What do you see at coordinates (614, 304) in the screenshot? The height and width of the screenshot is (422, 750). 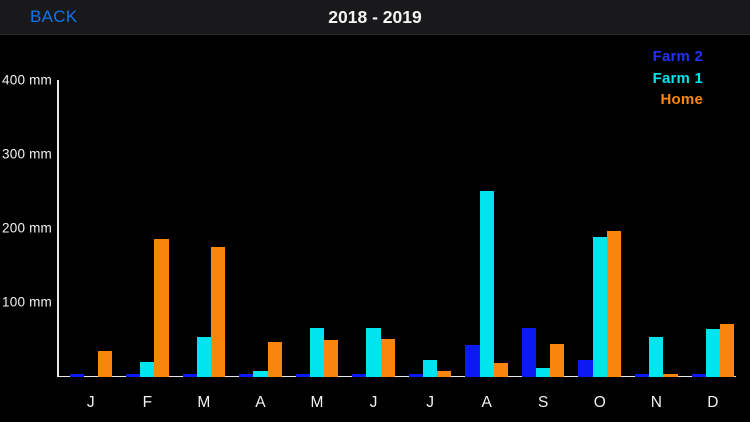 I see `bar-home-m10` at bounding box center [614, 304].